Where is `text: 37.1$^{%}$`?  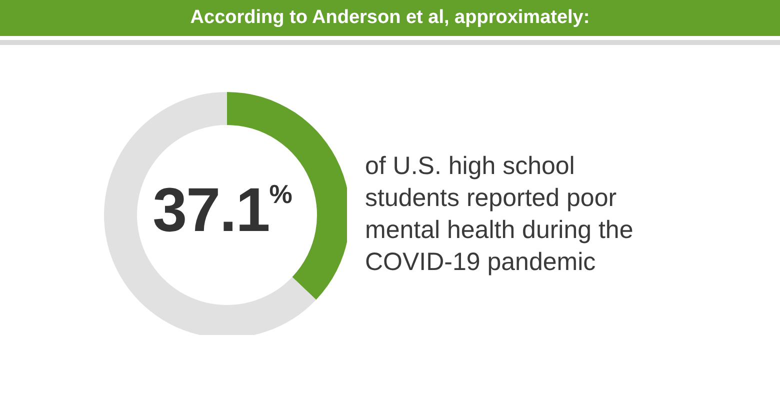
text: 37.1$^{%}$ is located at coordinates (222, 210).